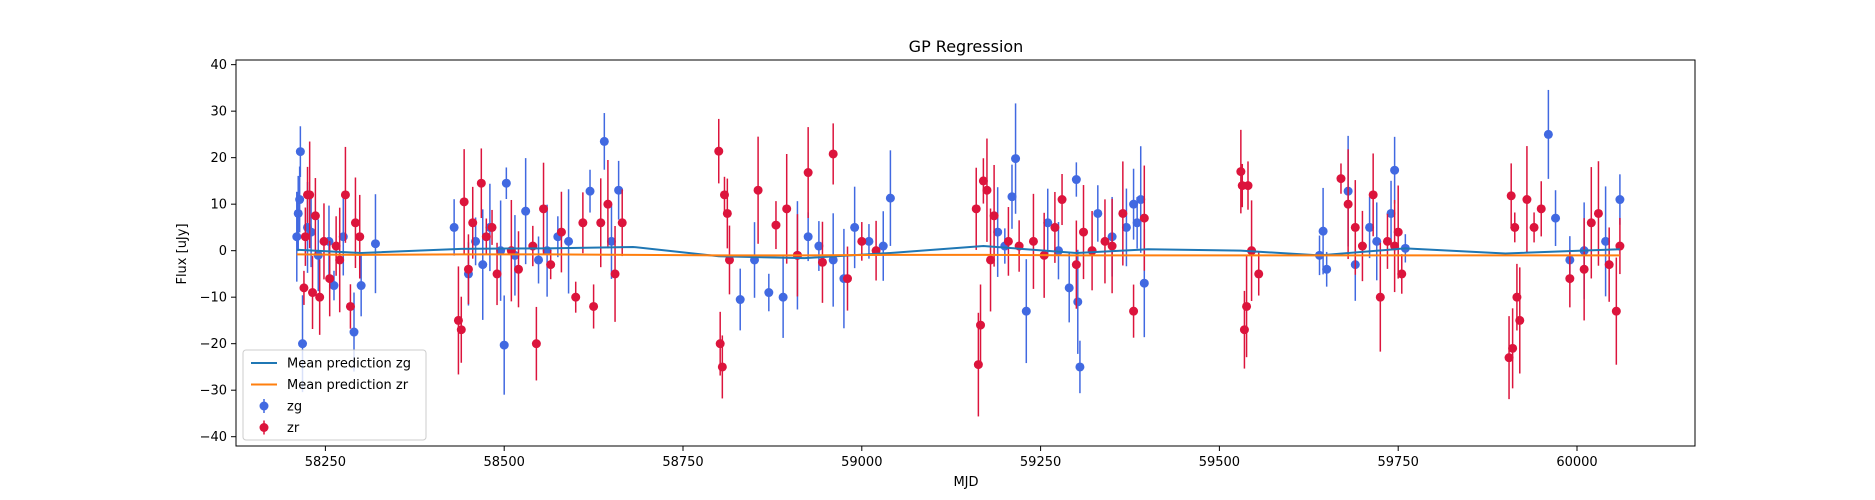 Image resolution: width=1875 pixels, height=500 pixels. Describe the element at coordinates (1040, 462) in the screenshot. I see `x-tick-label: 59250` at that location.